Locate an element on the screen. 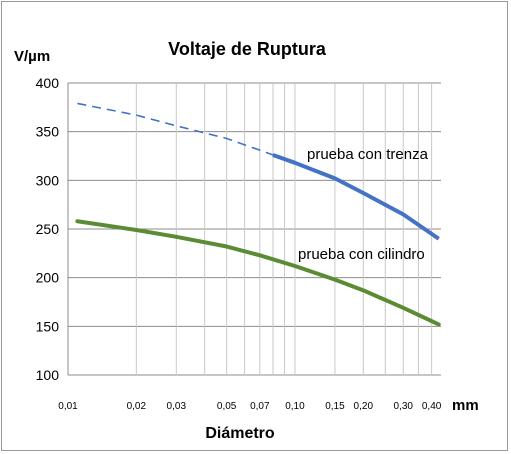 The height and width of the screenshot is (454, 511). x-tick-label: 0,20 is located at coordinates (364, 406).